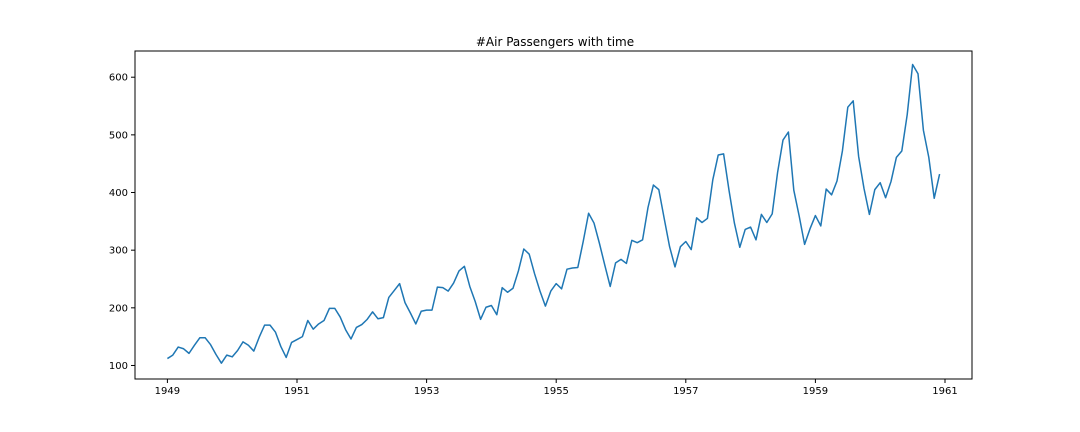  Describe the element at coordinates (815, 391) in the screenshot. I see `x-tick-label: 1959` at that location.